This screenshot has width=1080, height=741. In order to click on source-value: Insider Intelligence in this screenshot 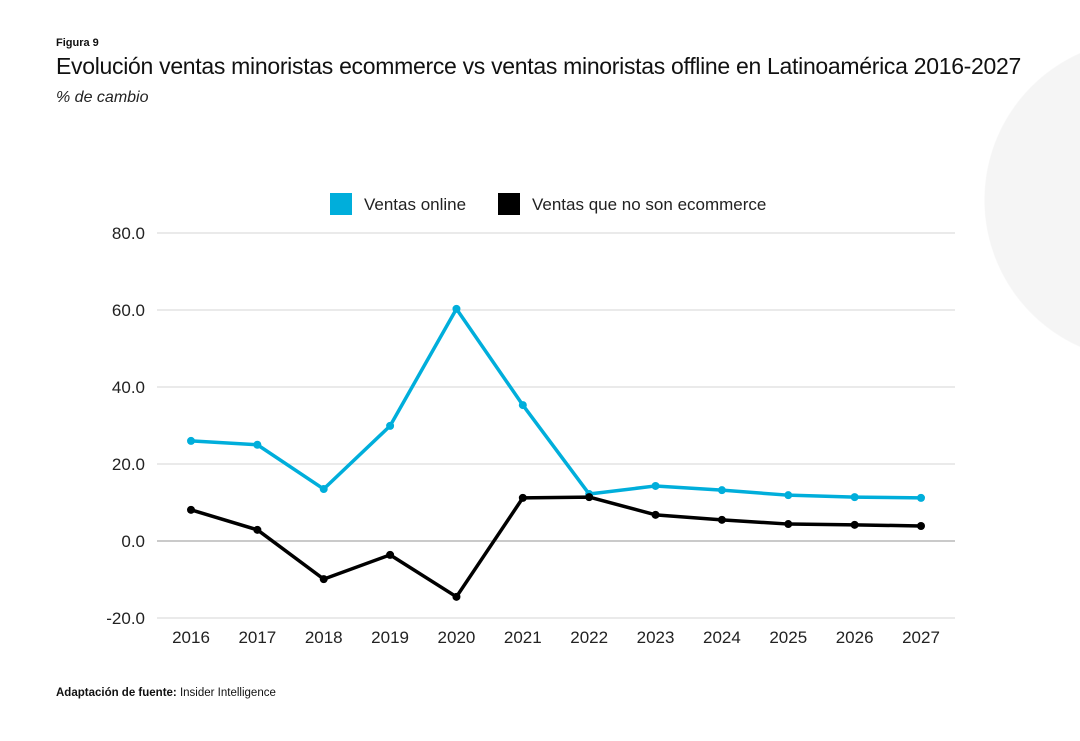, I will do `click(227, 693)`.